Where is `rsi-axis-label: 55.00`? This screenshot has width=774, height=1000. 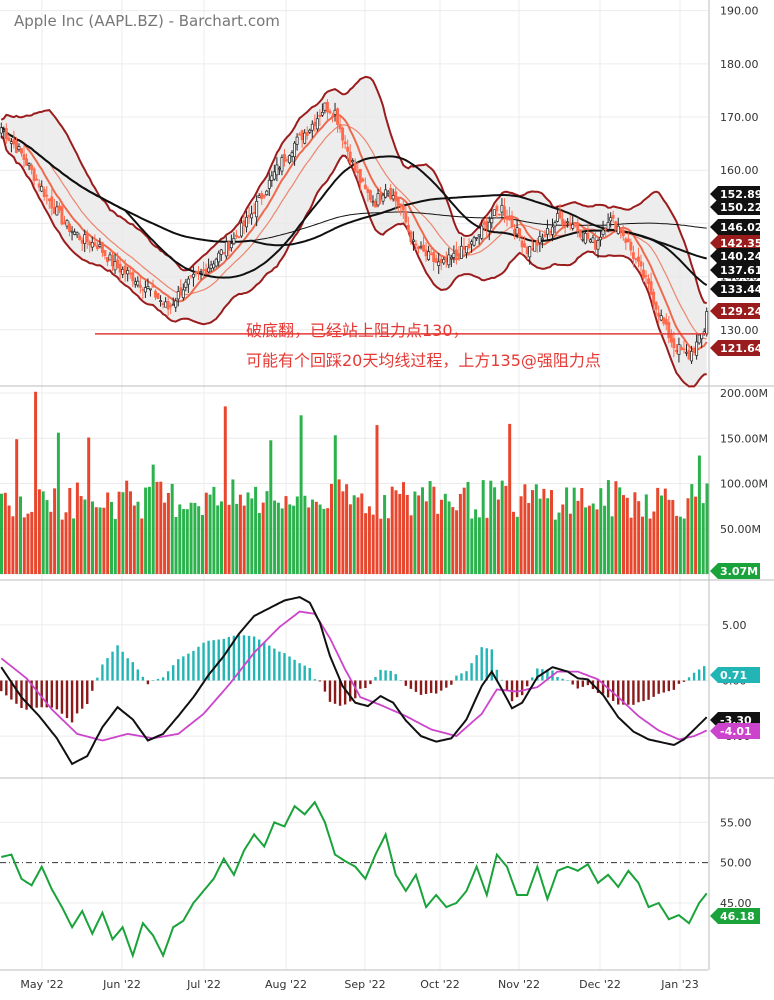 rsi-axis-label: 55.00 is located at coordinates (736, 822).